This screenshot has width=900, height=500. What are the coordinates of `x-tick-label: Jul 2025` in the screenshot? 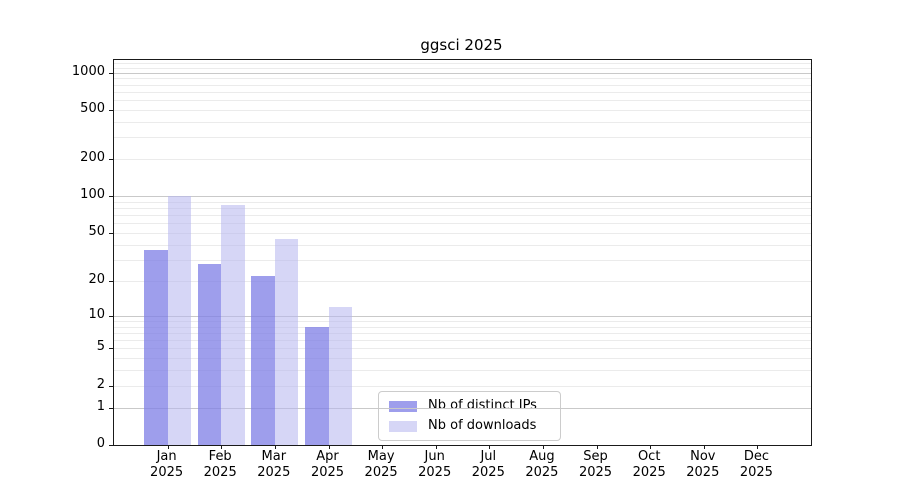 It's located at (488, 465).